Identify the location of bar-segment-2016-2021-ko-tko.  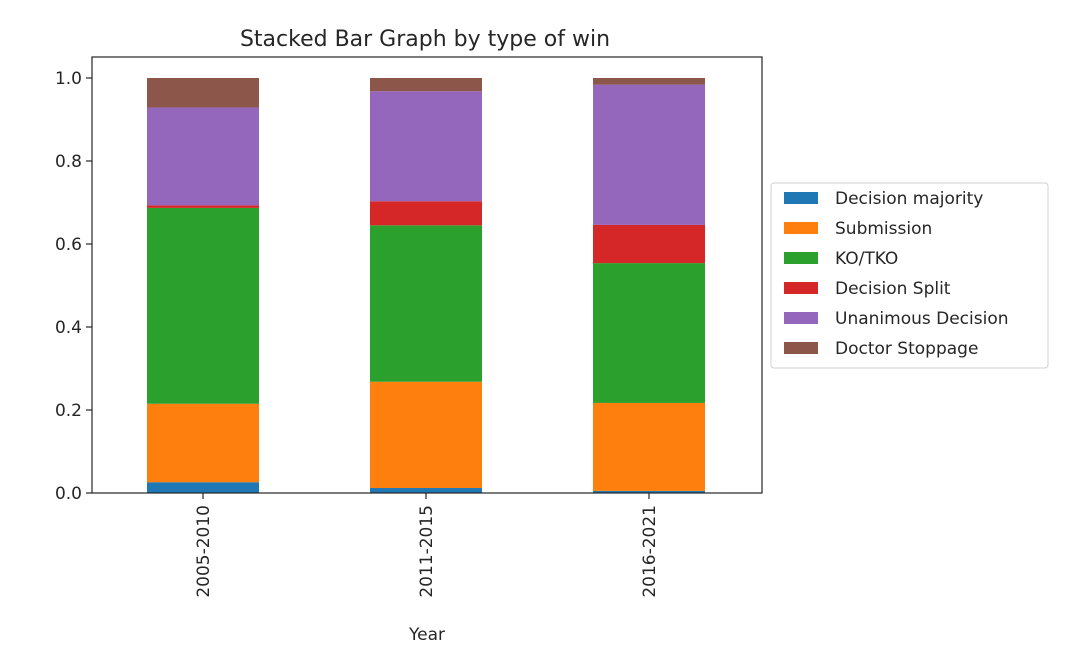
(649, 333).